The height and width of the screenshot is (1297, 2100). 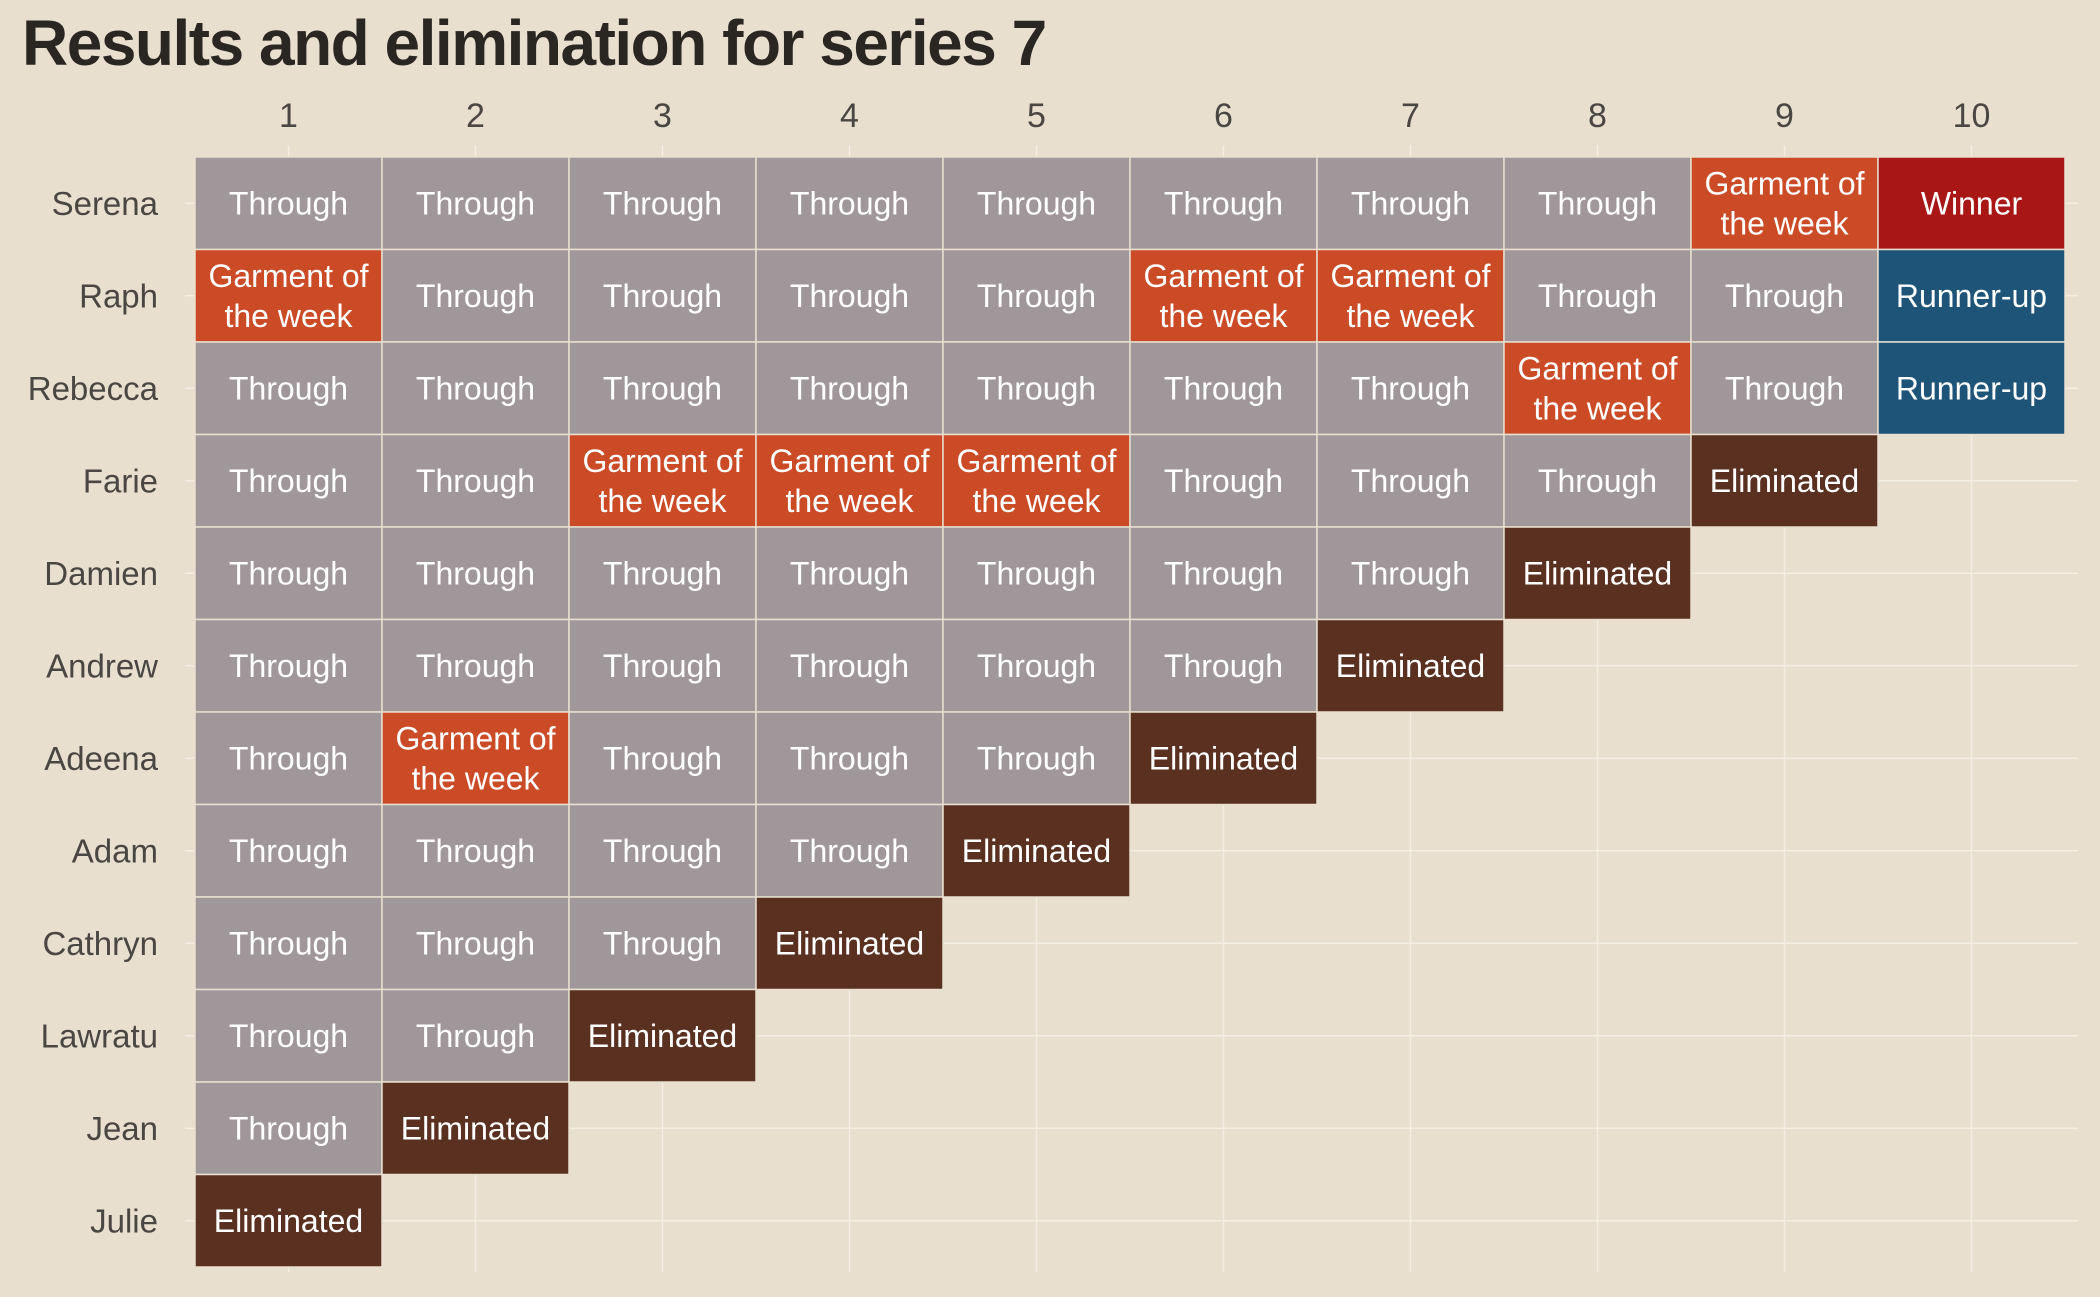 What do you see at coordinates (1971, 203) in the screenshot?
I see `result-cell: Winner` at bounding box center [1971, 203].